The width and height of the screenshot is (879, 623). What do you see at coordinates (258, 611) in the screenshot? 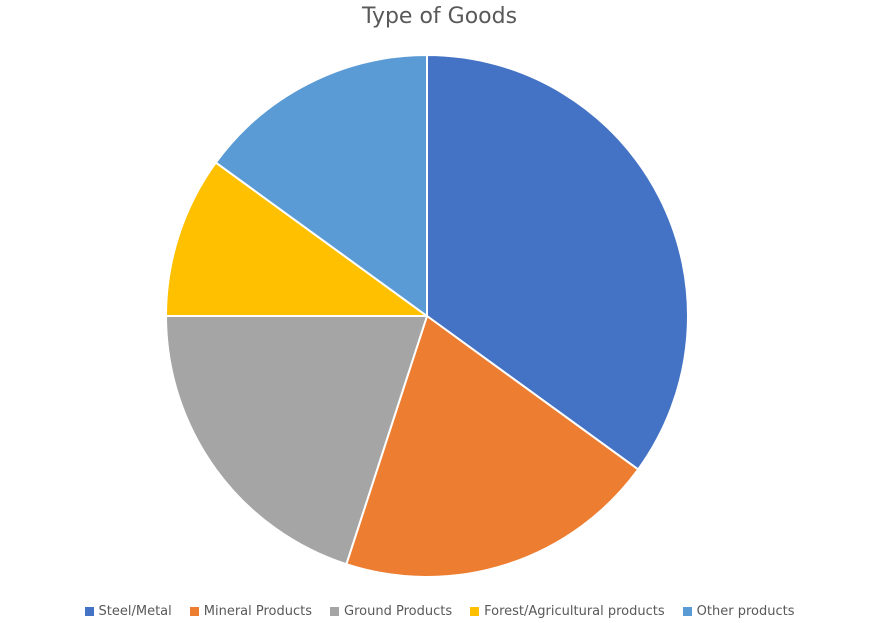
I see `legend-label-mineral-products: Mineral Products` at bounding box center [258, 611].